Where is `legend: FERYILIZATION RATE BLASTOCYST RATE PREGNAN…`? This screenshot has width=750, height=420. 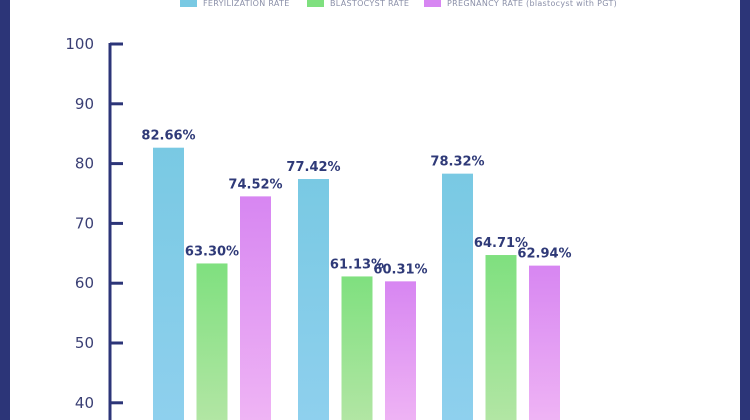 legend: FERYILIZATION RATE BLASTOCYST RATE PREGNAN… is located at coordinates (398, 4).